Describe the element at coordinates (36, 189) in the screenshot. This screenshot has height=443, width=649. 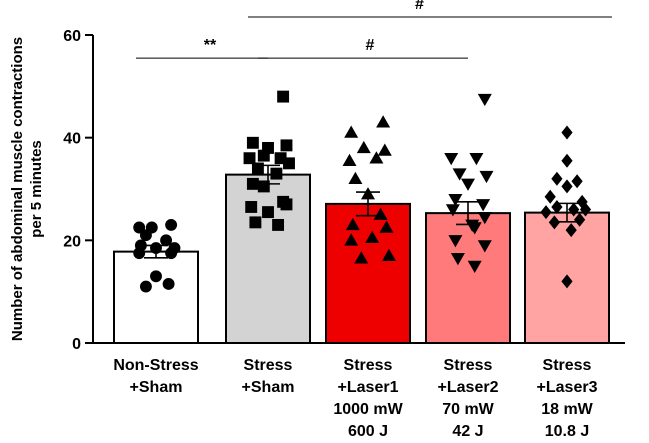
I see `y-axis-label-line: per 5 minutes` at that location.